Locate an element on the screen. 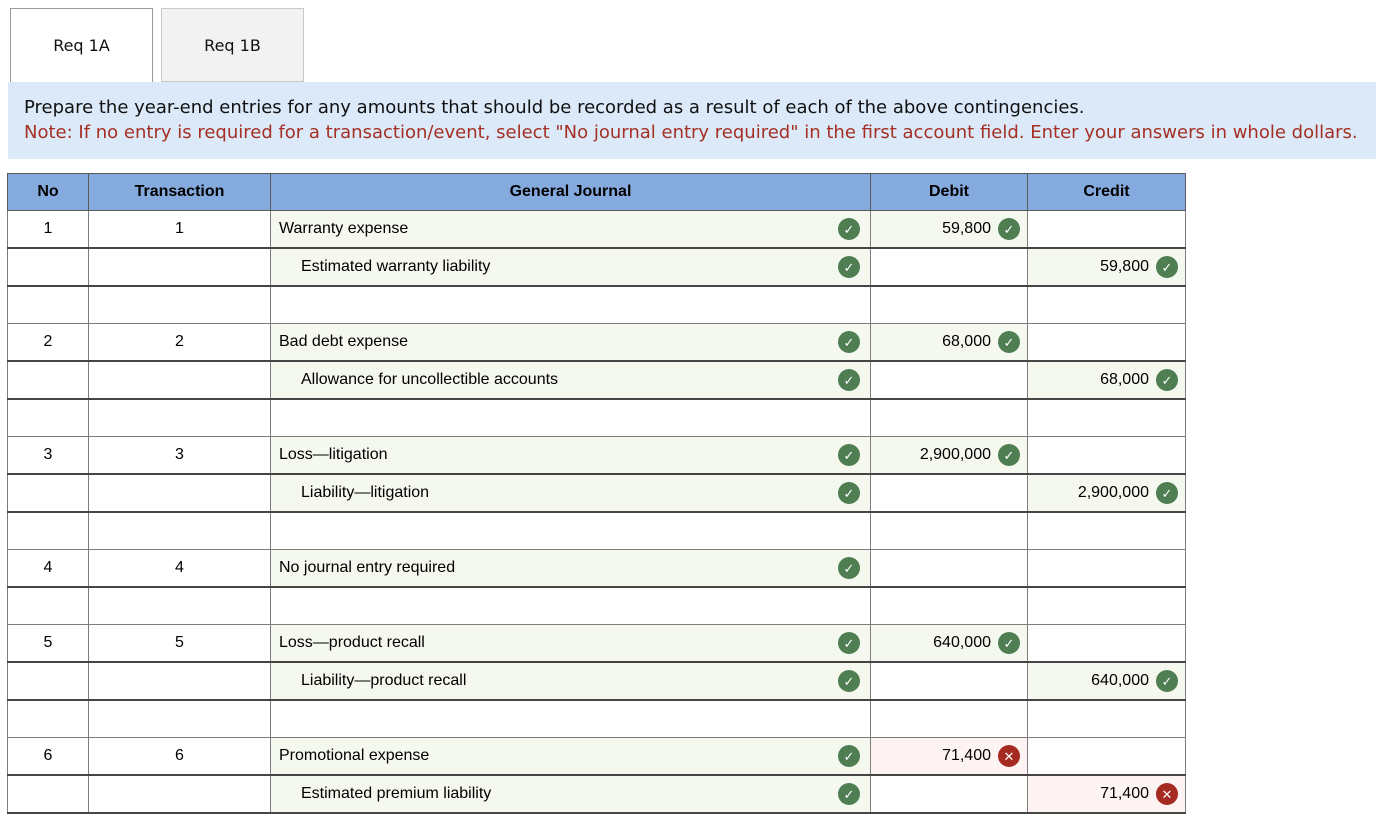 The height and width of the screenshot is (839, 1390). debit-input-content: 2,900,000 ✓ is located at coordinates (949, 455).